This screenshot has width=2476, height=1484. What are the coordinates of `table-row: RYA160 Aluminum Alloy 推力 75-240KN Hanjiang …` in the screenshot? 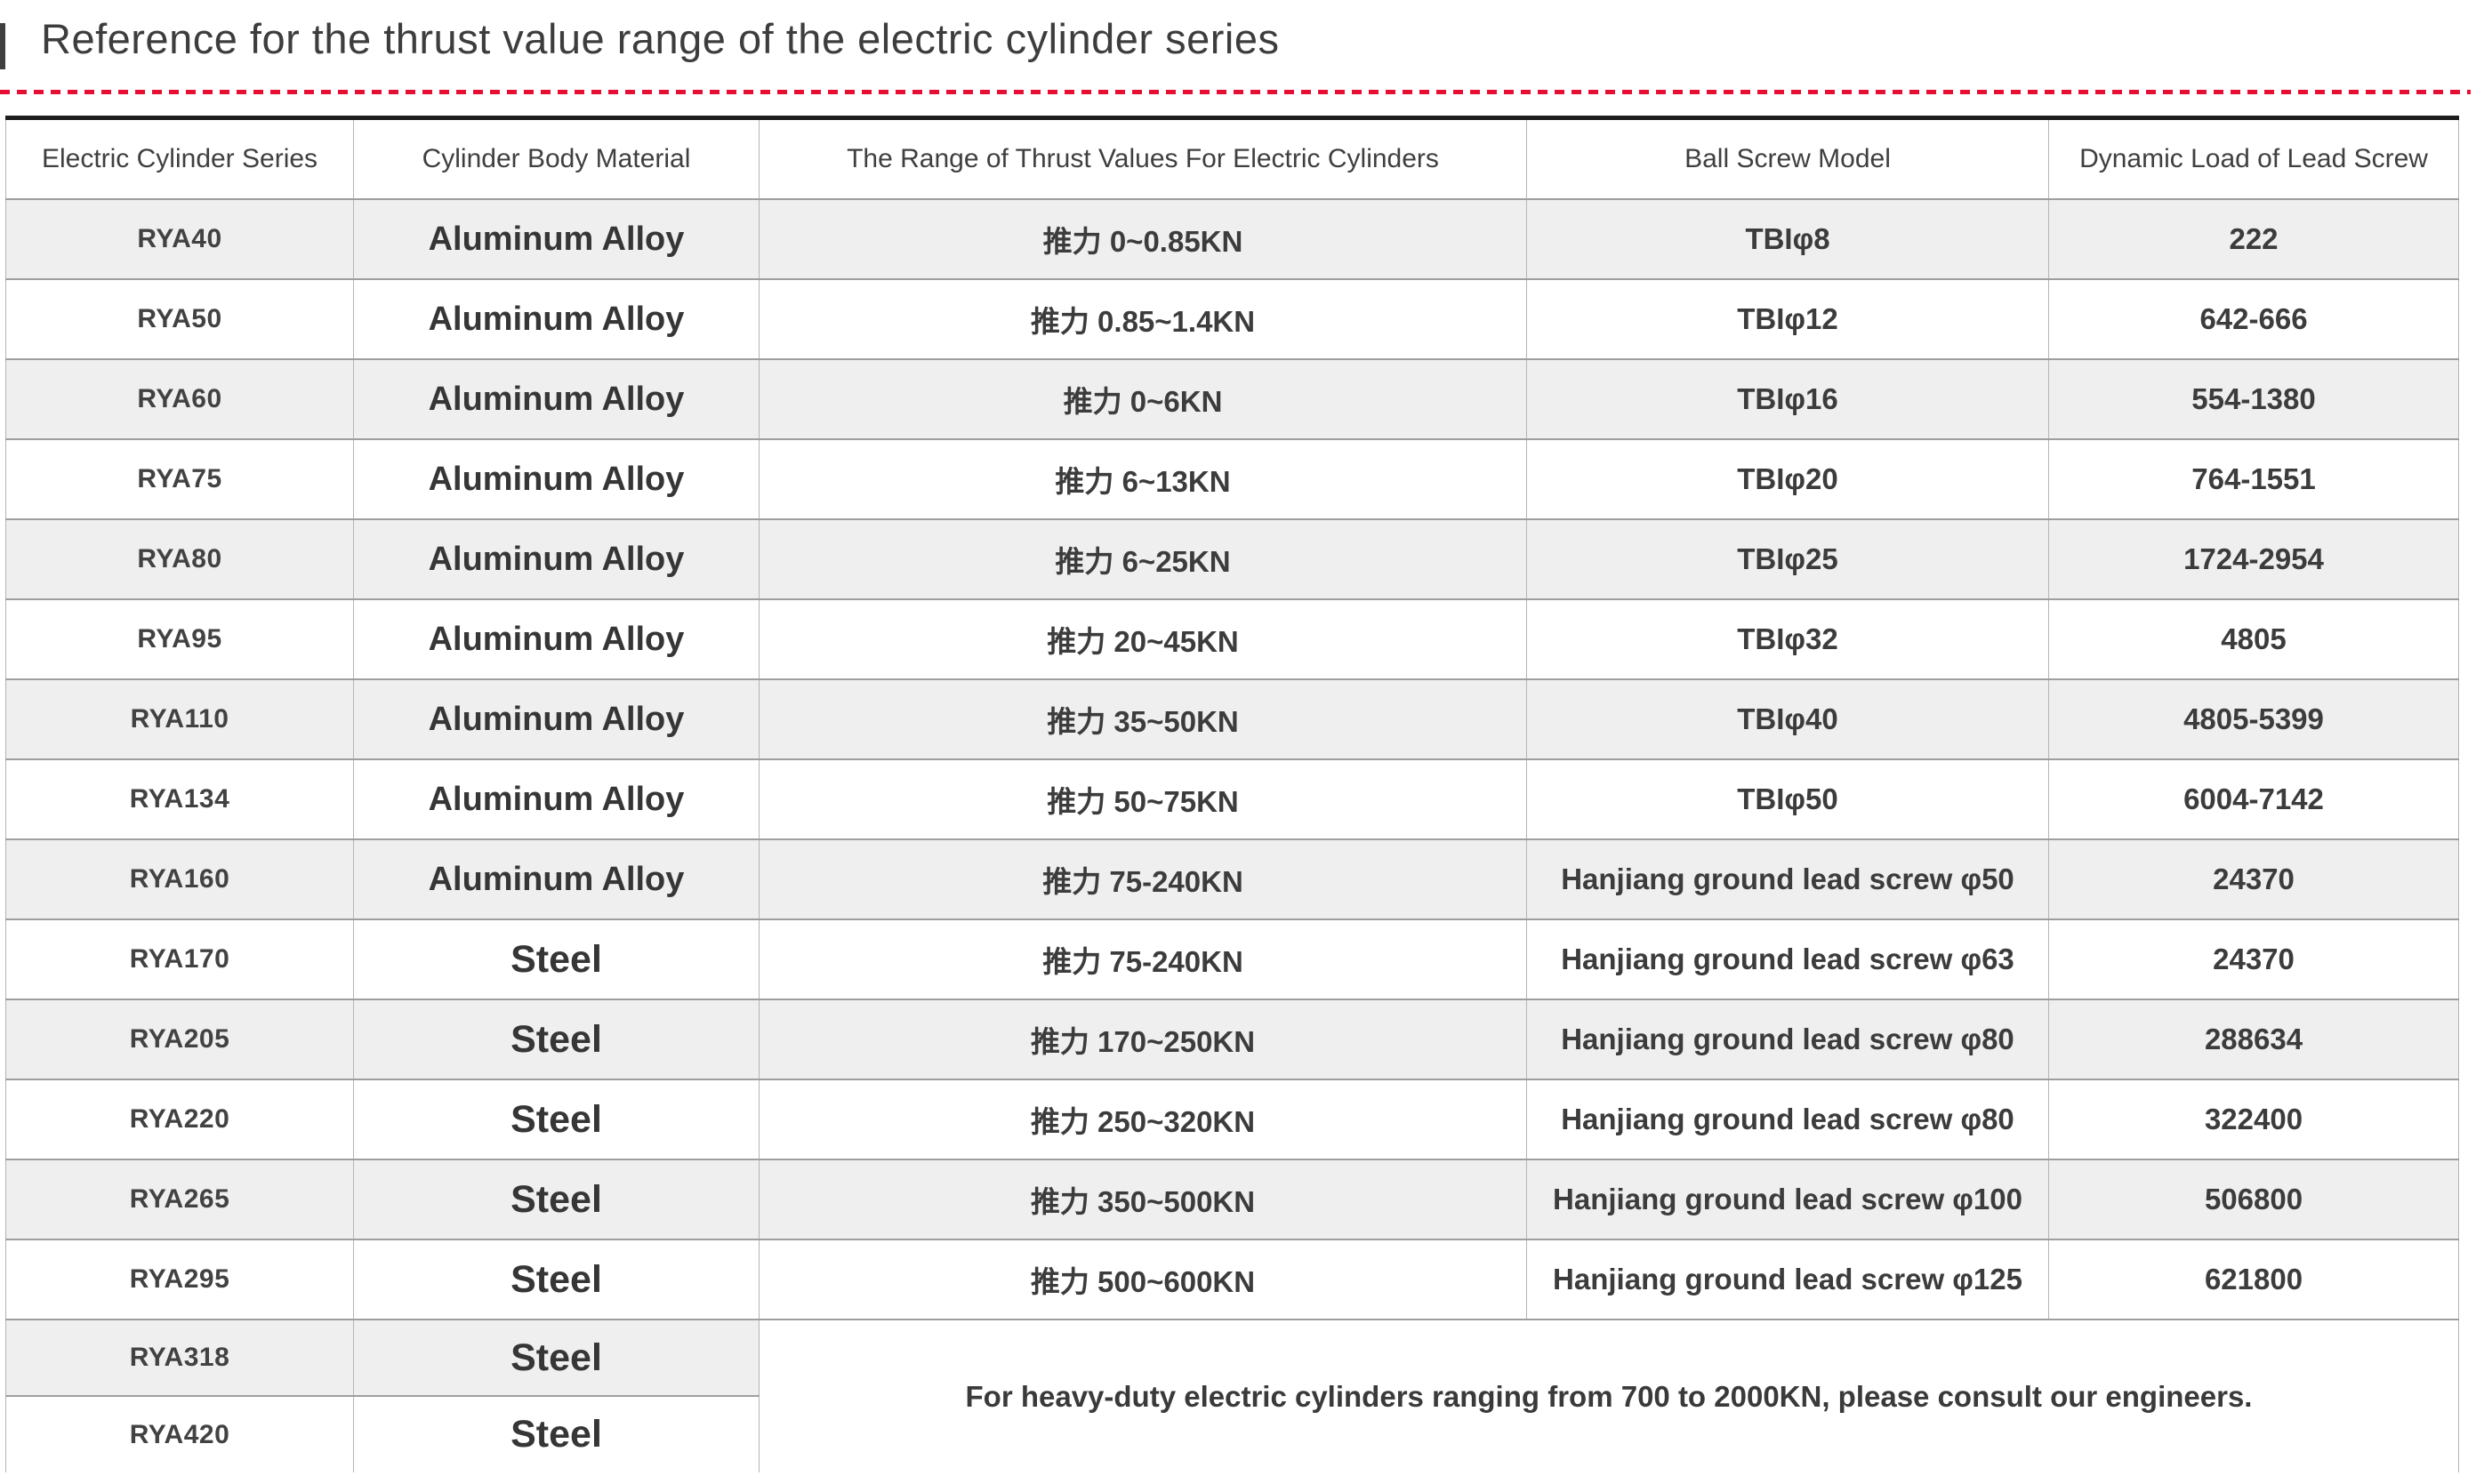 It's located at (1232, 878).